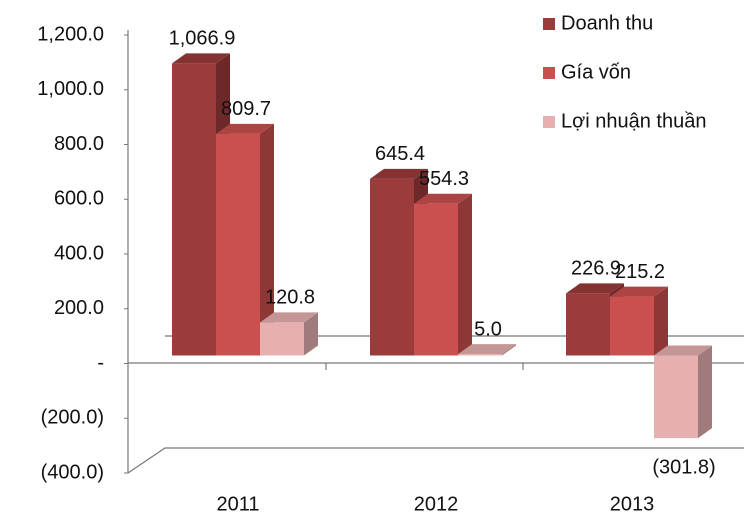 This screenshot has width=744, height=518. What do you see at coordinates (246, 109) in the screenshot?
I see `value-label: 809.7` at bounding box center [246, 109].